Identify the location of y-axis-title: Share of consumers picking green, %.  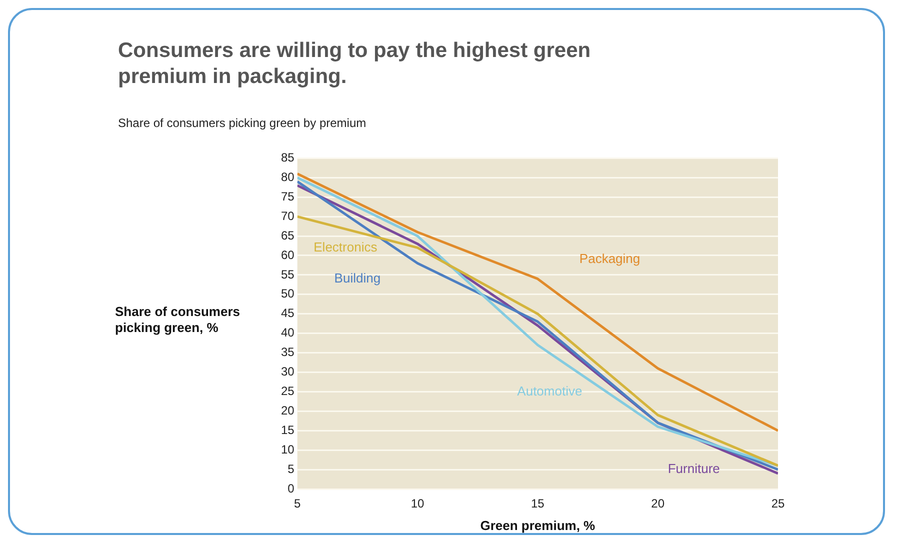
(178, 320).